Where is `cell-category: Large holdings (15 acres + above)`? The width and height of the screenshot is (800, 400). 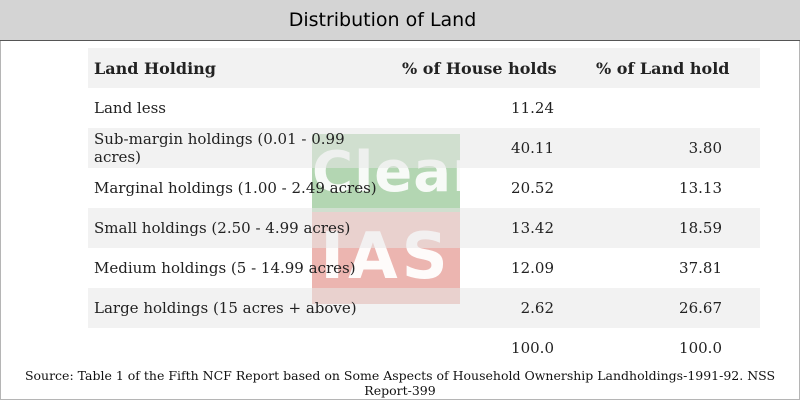
cell-category: Large holdings (15 acres + above) is located at coordinates (241, 308).